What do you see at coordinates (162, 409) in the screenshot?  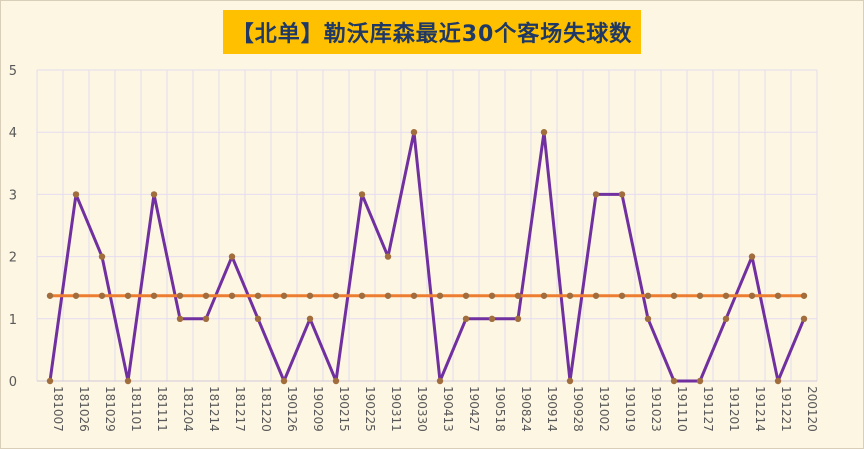 I see `x-tick-label: 181111` at bounding box center [162, 409].